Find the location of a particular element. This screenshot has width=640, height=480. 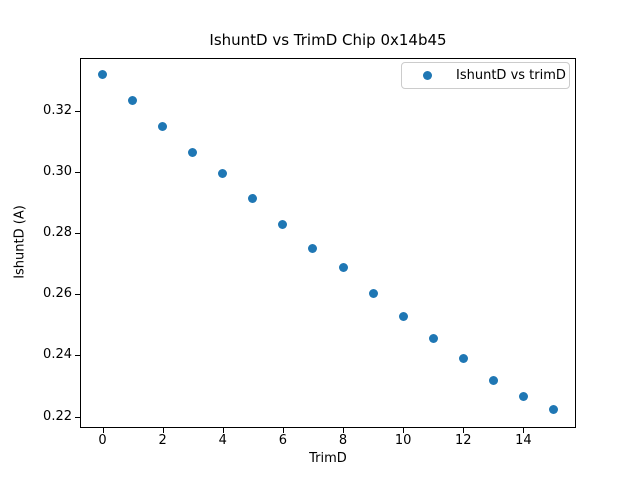

x-tick-label: 2 is located at coordinates (162, 440).